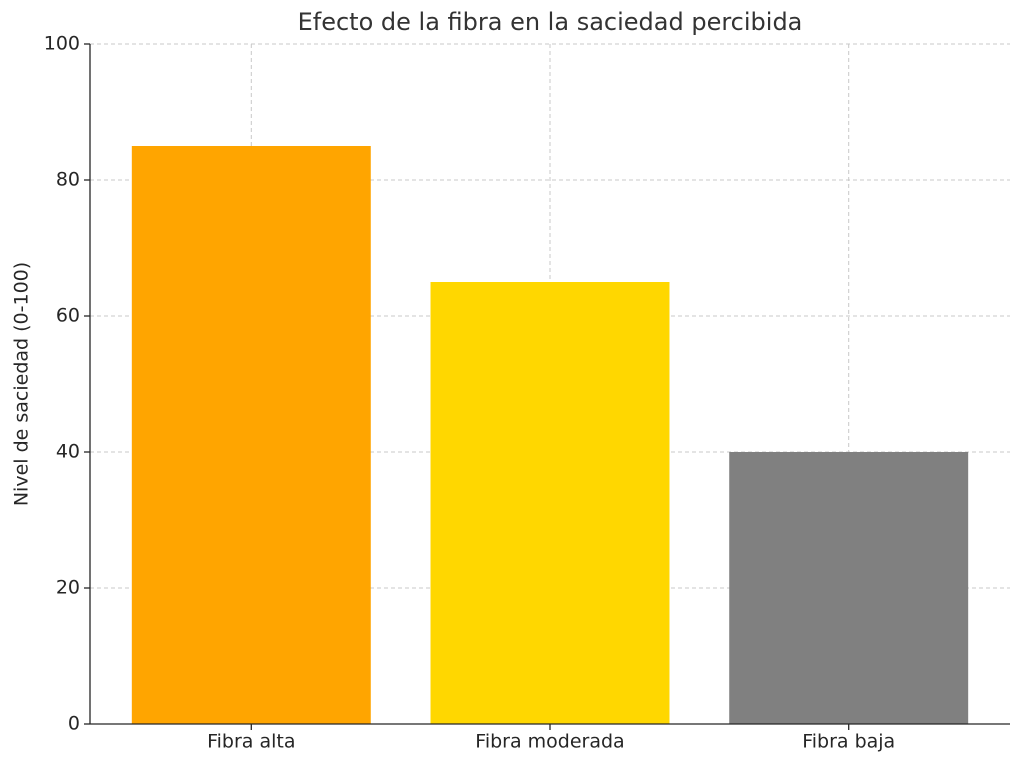 Image resolution: width=1024 pixels, height=765 pixels. Describe the element at coordinates (74, 724) in the screenshot. I see `y-tick-label: 0` at that location.